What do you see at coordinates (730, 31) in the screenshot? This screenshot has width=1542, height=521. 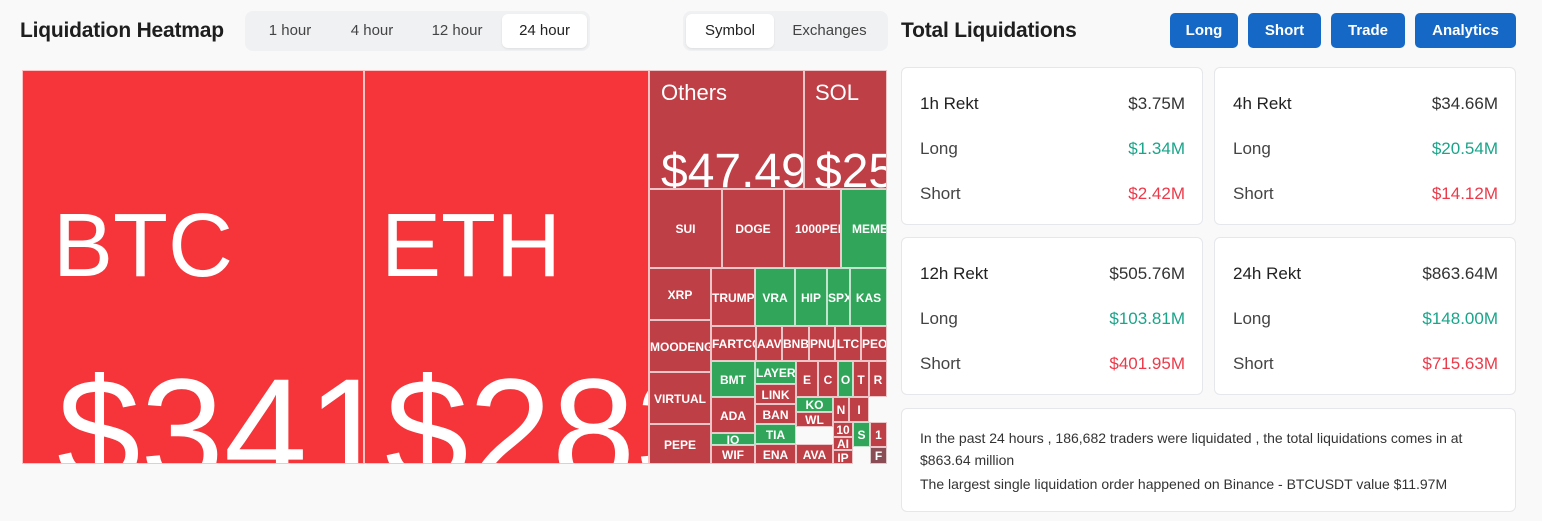 I see `tab-symbol: Symbol` at bounding box center [730, 31].